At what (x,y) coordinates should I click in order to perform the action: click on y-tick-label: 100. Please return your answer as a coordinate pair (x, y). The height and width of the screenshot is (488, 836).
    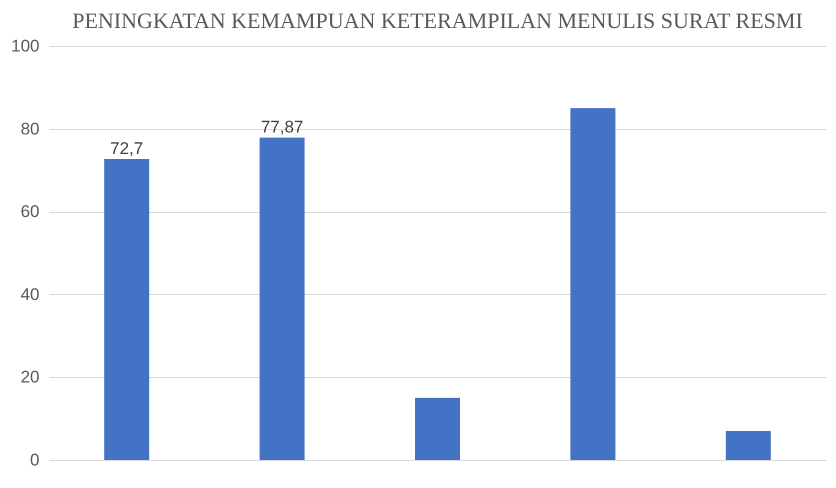
    Looking at the image, I should click on (25, 46).